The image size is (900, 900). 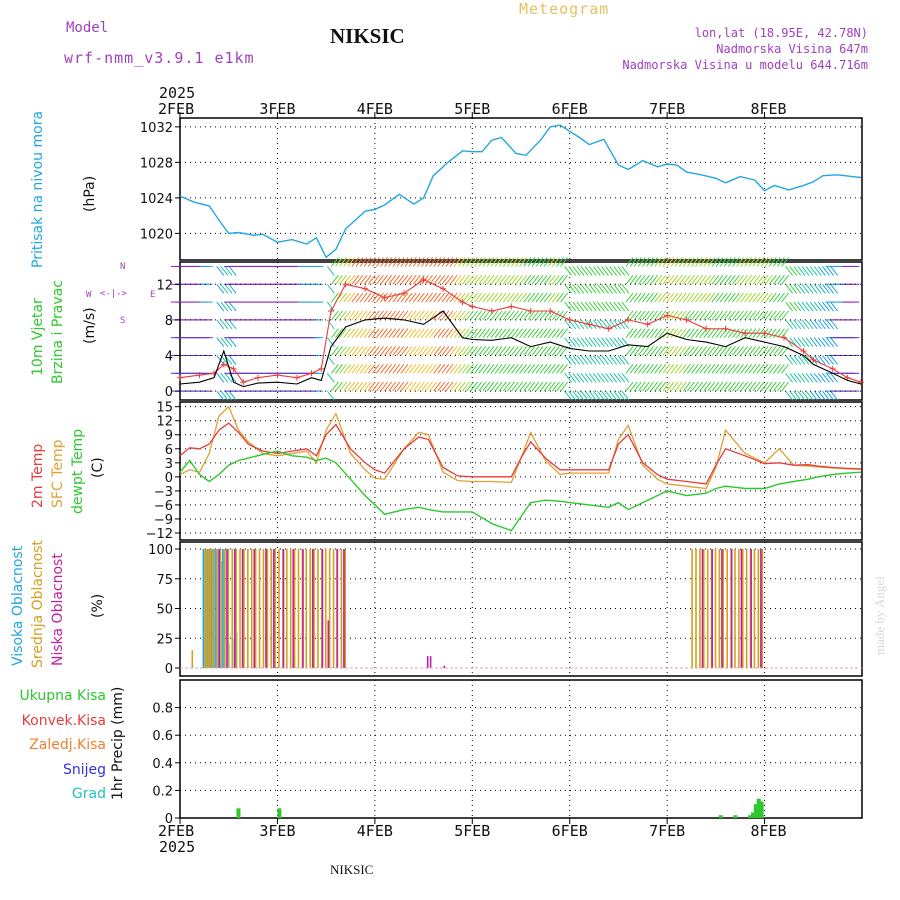 What do you see at coordinates (164, 639) in the screenshot?
I see `cloud-tick-label: 25` at bounding box center [164, 639].